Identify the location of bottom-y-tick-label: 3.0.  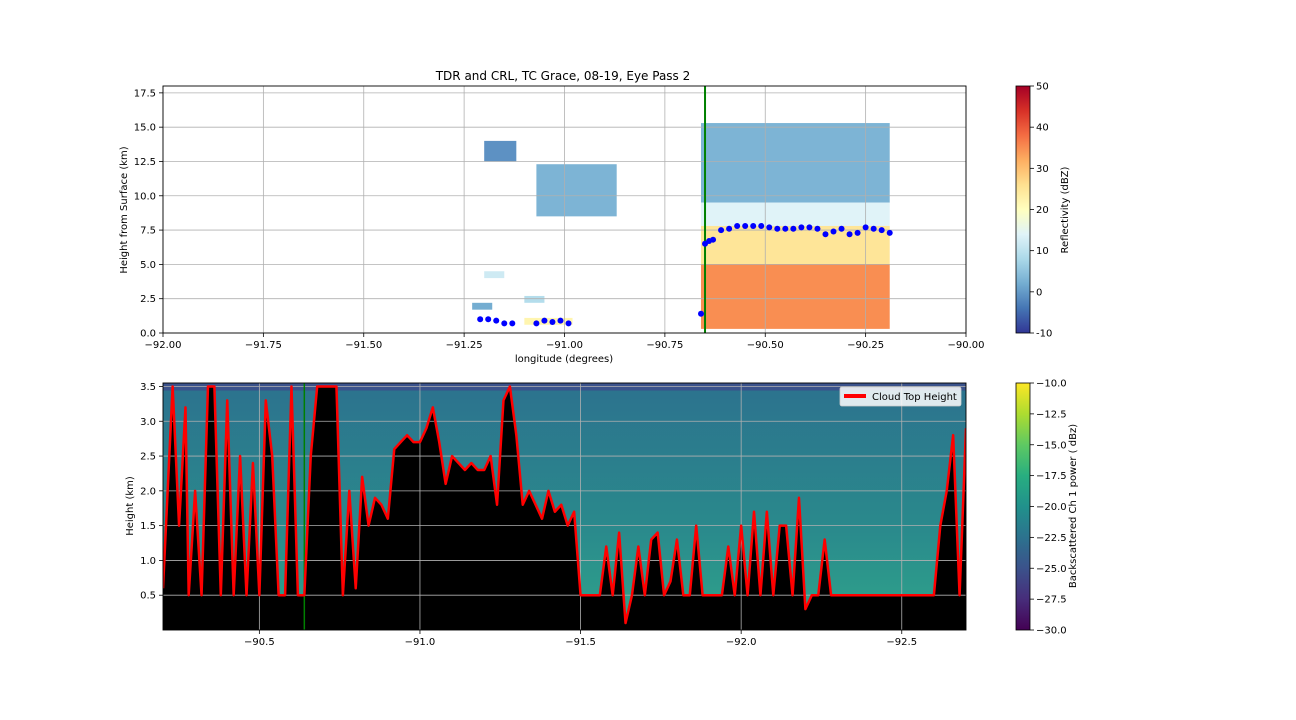
(148, 422).